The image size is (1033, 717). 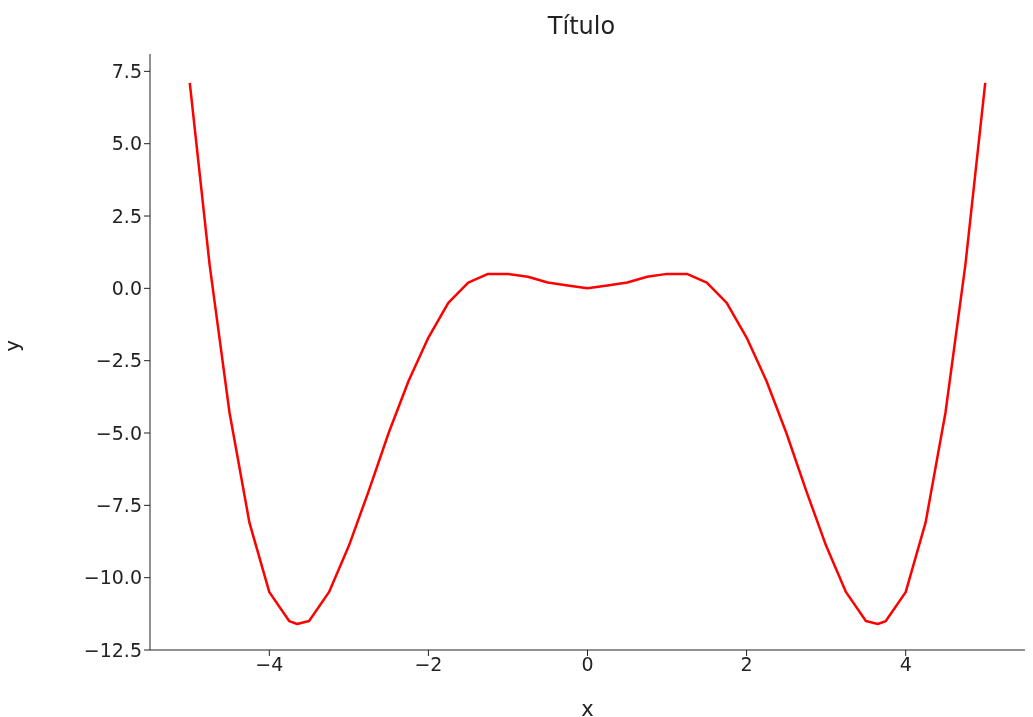 What do you see at coordinates (118, 505) in the screenshot?
I see `y-tick-label: −7.5` at bounding box center [118, 505].